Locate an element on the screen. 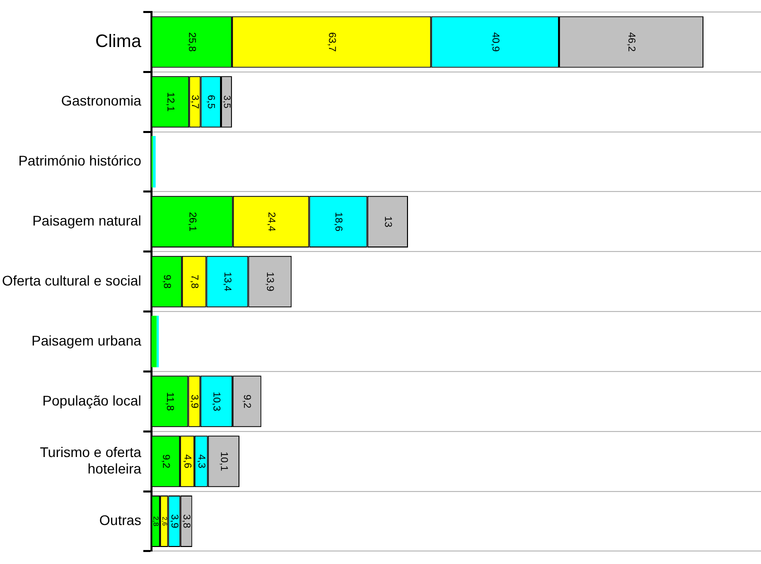  data-label: 18,6 is located at coordinates (338, 222).